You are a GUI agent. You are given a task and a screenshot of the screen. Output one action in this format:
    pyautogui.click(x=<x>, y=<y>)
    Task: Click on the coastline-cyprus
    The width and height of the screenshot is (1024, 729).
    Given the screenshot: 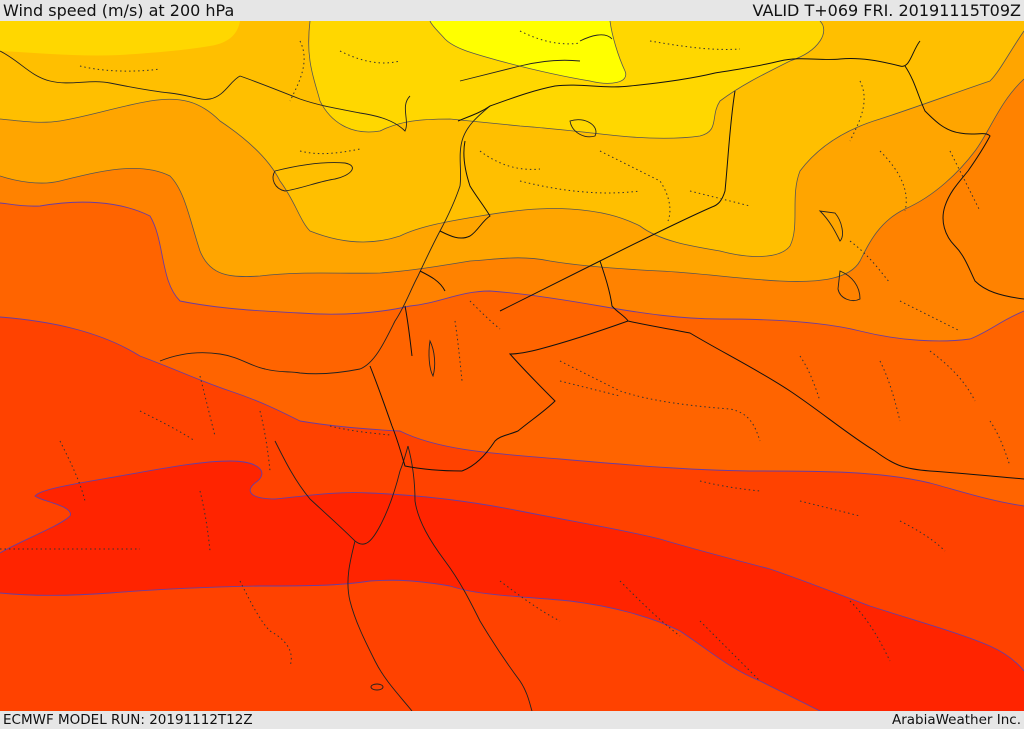 What is the action you would take?
    pyautogui.click(x=312, y=177)
    